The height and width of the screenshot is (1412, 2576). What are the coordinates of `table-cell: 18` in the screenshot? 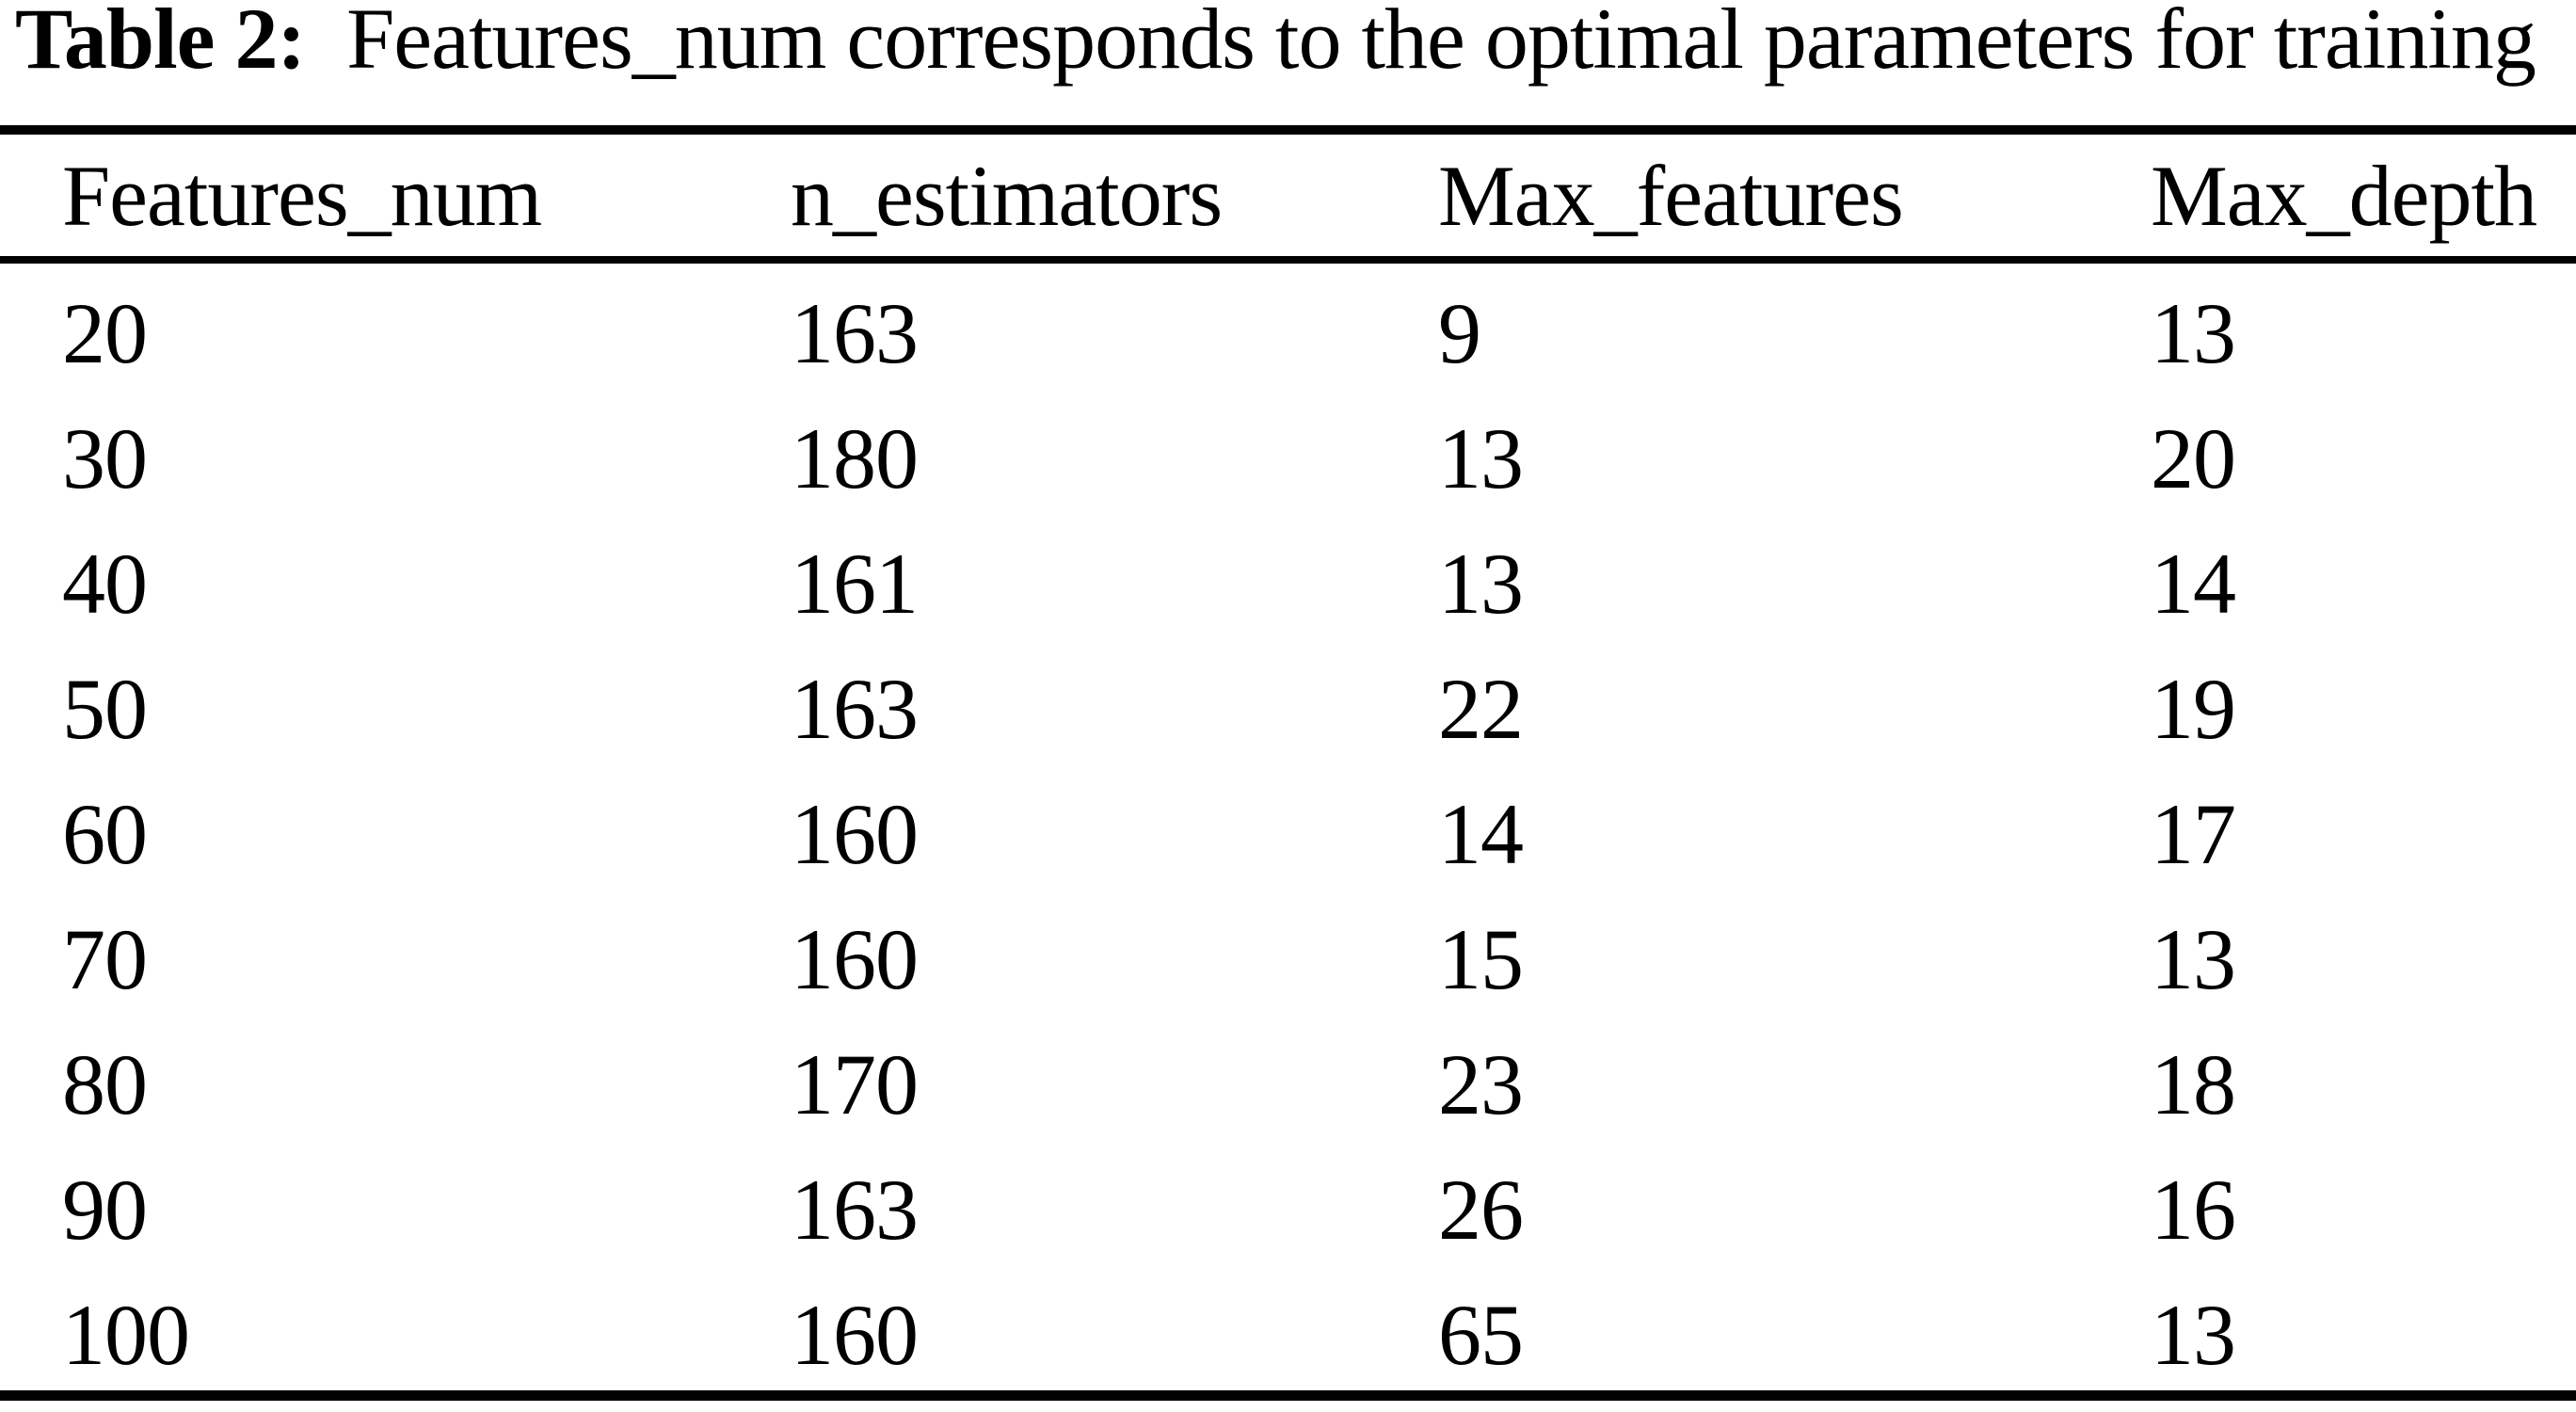 It's located at (2193, 1083).